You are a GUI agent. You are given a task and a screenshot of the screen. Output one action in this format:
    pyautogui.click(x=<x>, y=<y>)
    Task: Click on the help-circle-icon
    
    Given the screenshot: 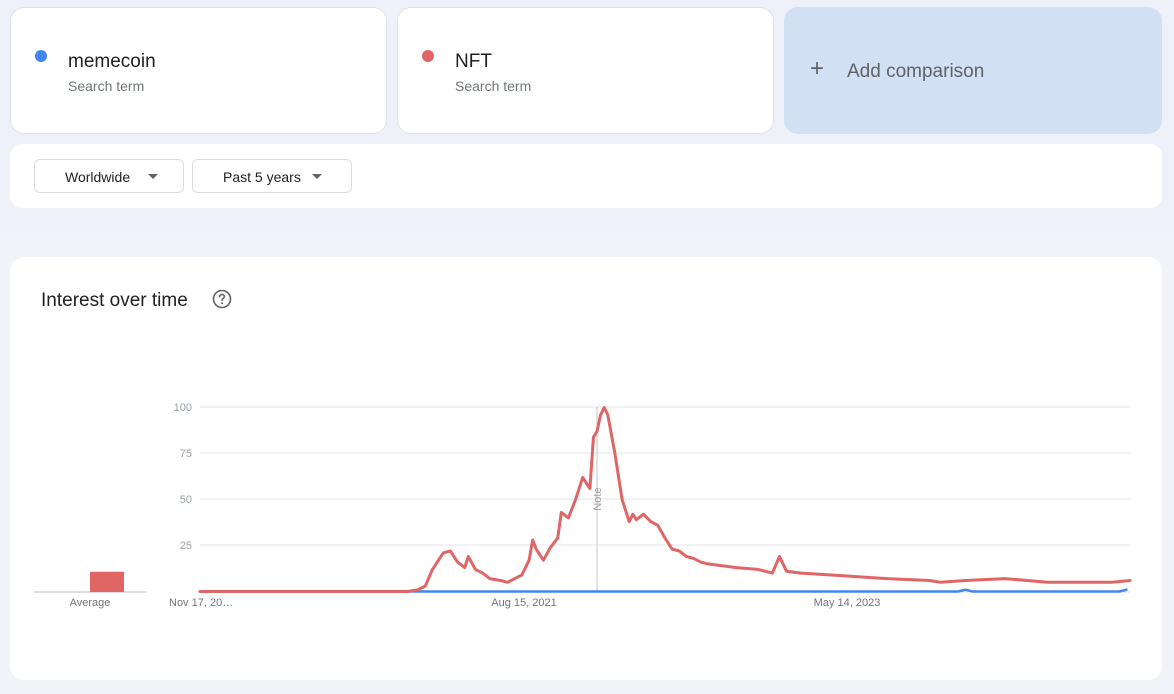 What is the action you would take?
    pyautogui.click(x=222, y=299)
    